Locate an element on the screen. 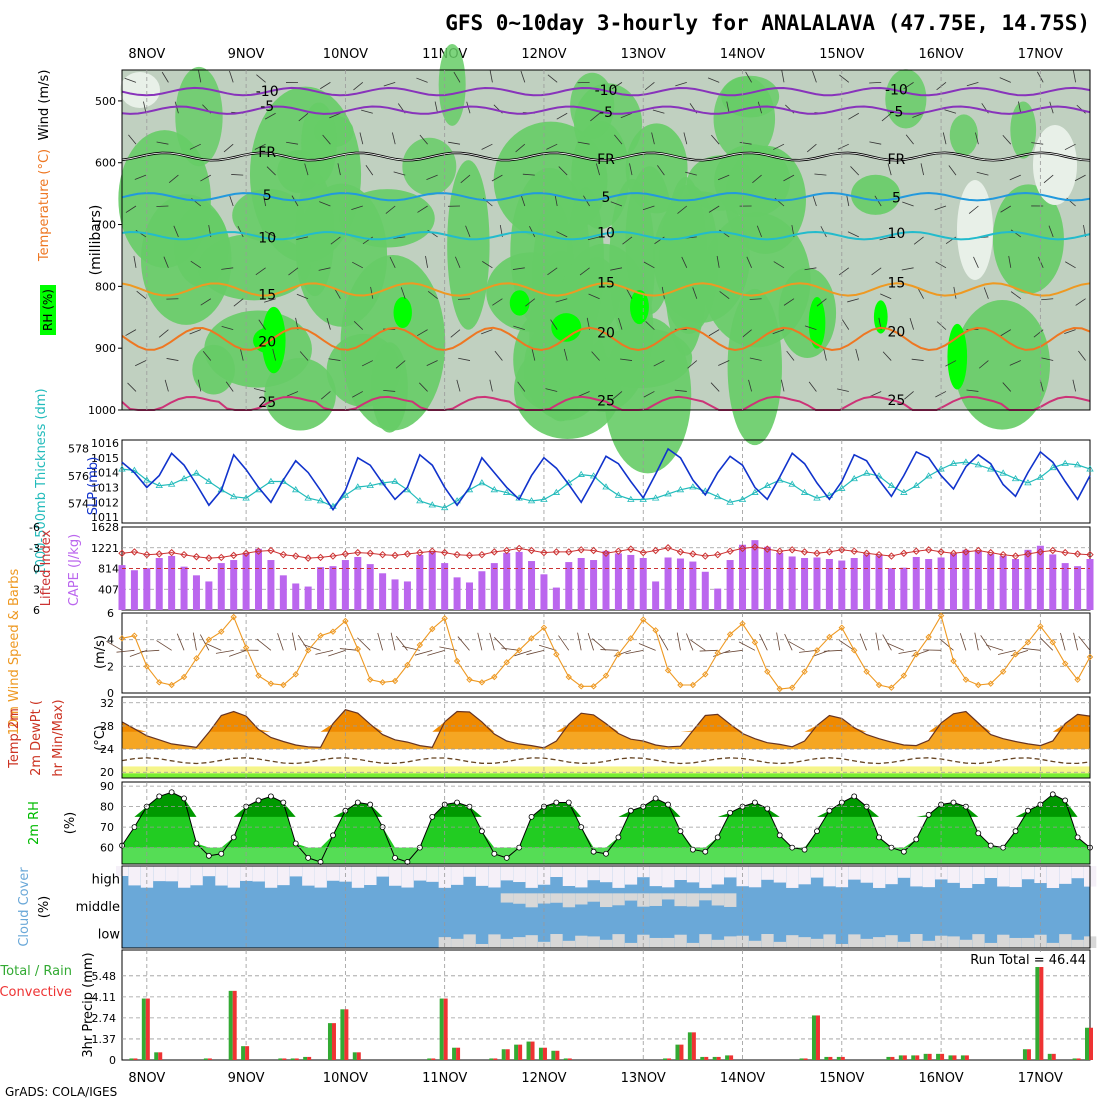  wind-axis-label: 10m Wind Speed & Barbs is located at coordinates (14, 652).